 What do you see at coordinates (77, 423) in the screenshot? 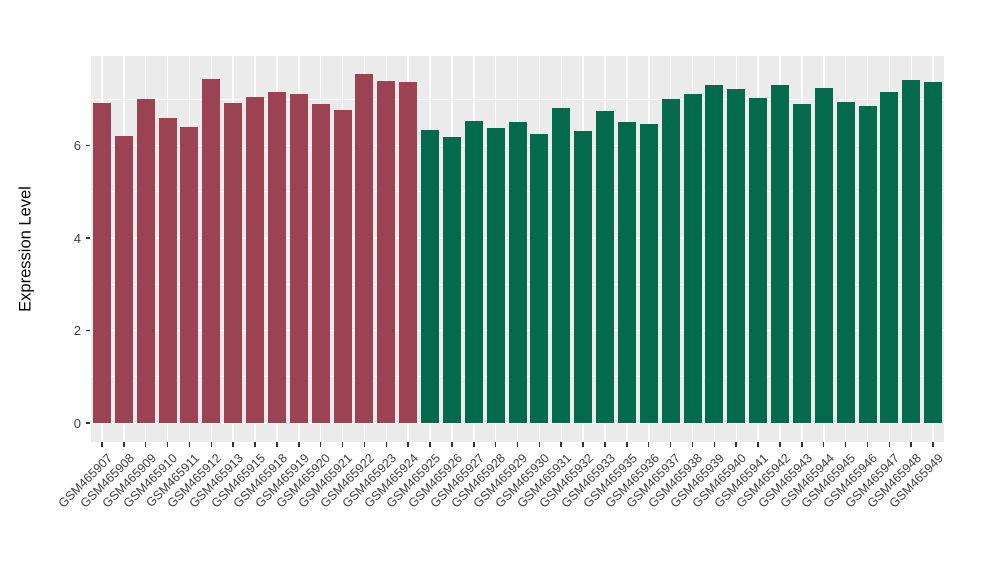
I see `y-tick-label: 0` at bounding box center [77, 423].